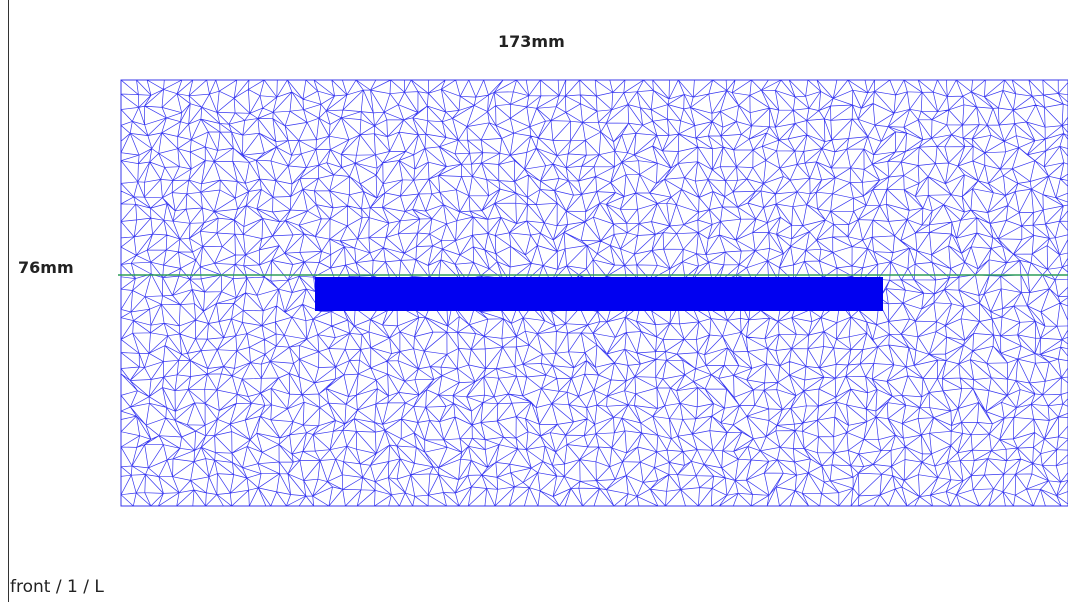  Describe the element at coordinates (531, 41) in the screenshot. I see `width-dimension: 173mm` at that location.